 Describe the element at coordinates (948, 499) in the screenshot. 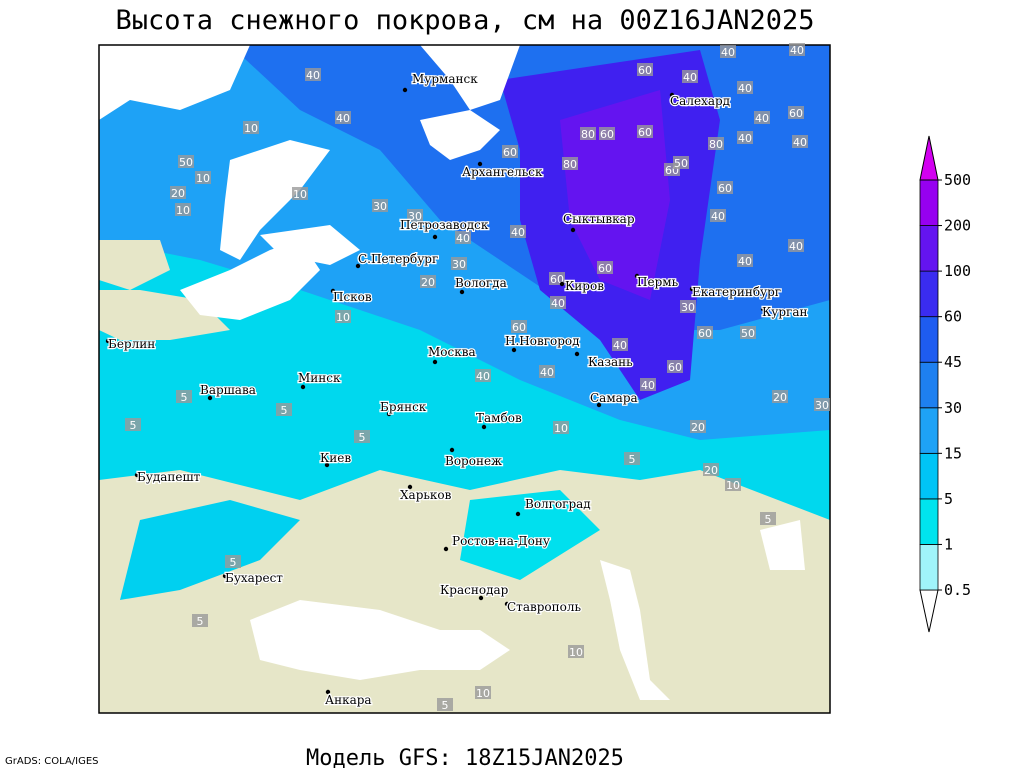

I see `colorbar-label: 5` at that location.